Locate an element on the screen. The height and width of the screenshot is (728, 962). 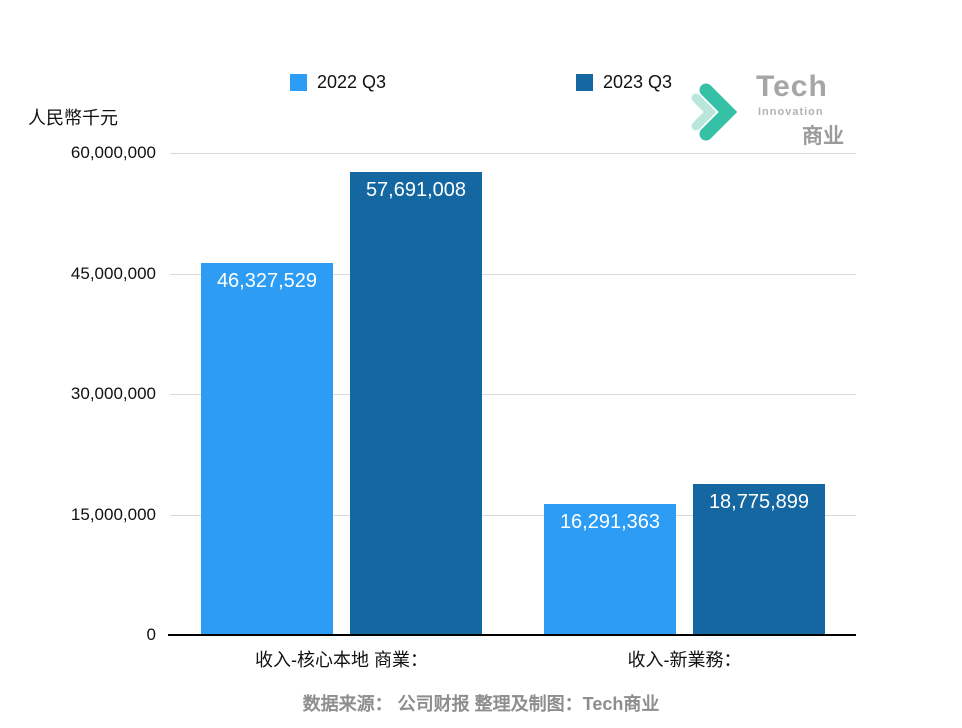
bar-value-label: 57,691,008 is located at coordinates (416, 189).